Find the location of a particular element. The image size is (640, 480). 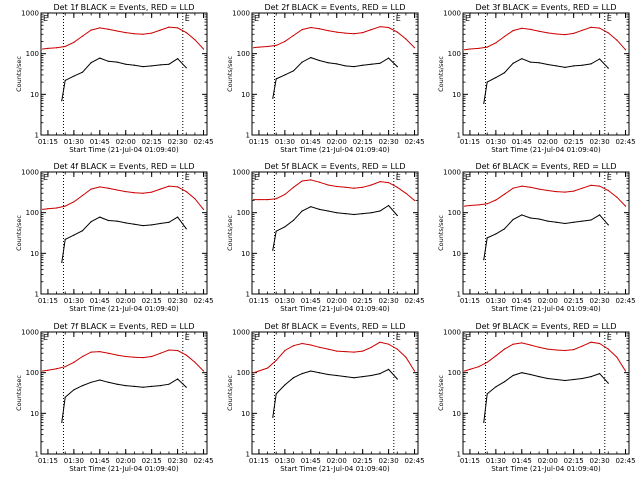

x-axis-label: Start Time (21-Jul-04 01:09:40) is located at coordinates (546, 469).